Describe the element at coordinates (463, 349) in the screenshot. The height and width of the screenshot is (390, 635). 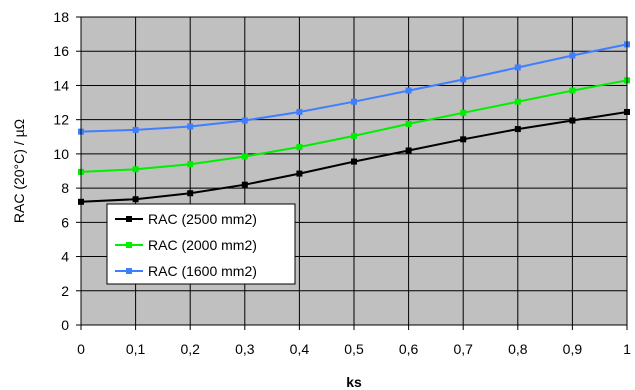
I see `x-tick-label: 0,7` at that location.